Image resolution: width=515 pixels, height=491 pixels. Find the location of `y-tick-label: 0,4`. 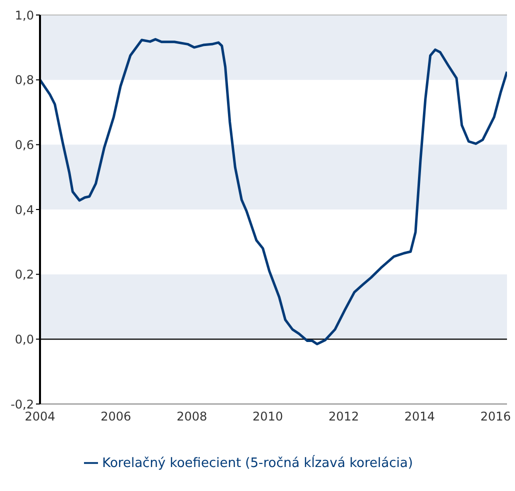

y-tick-label: 0,4 is located at coordinates (24, 209).